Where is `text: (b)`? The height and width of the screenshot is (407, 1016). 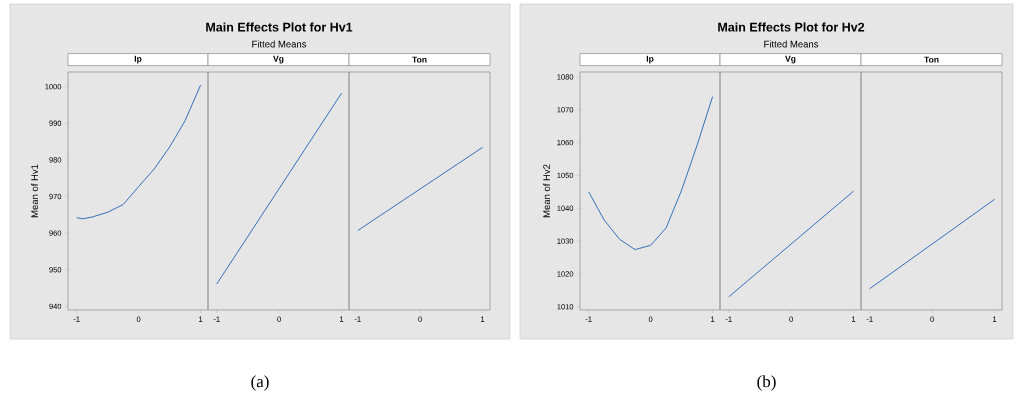
text: (b) is located at coordinates (766, 383).